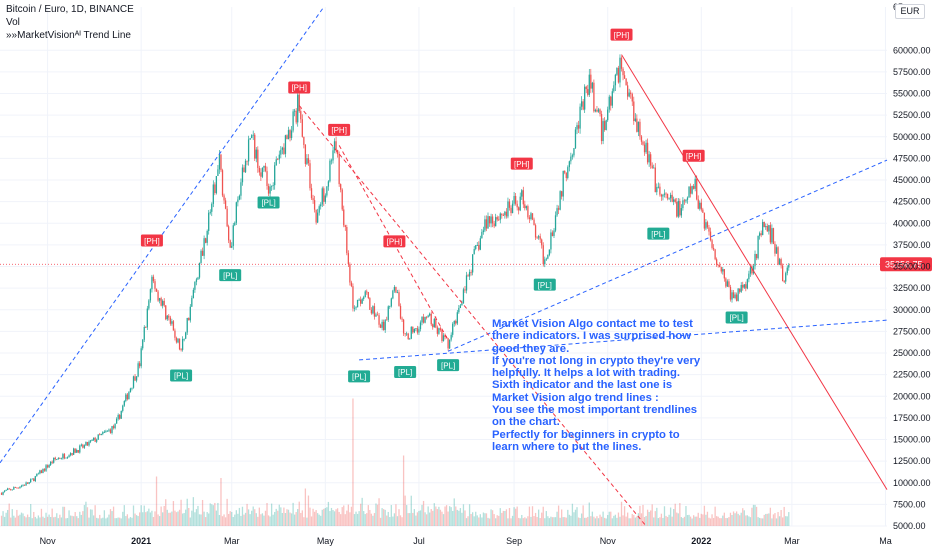  Describe the element at coordinates (912, 331) in the screenshot. I see `y-tick-label: 27500.00` at that location.